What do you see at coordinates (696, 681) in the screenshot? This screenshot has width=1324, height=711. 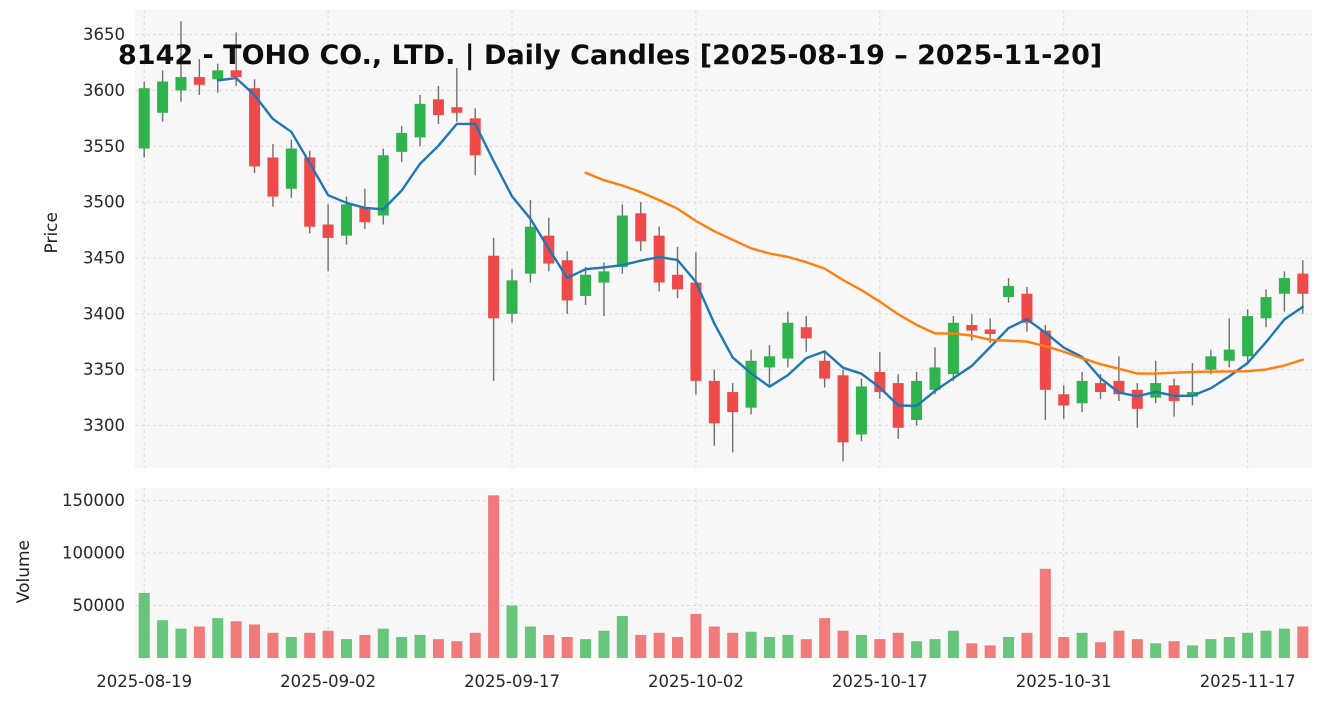 I see `date-tick-label: 2025-10-02` at bounding box center [696, 681].